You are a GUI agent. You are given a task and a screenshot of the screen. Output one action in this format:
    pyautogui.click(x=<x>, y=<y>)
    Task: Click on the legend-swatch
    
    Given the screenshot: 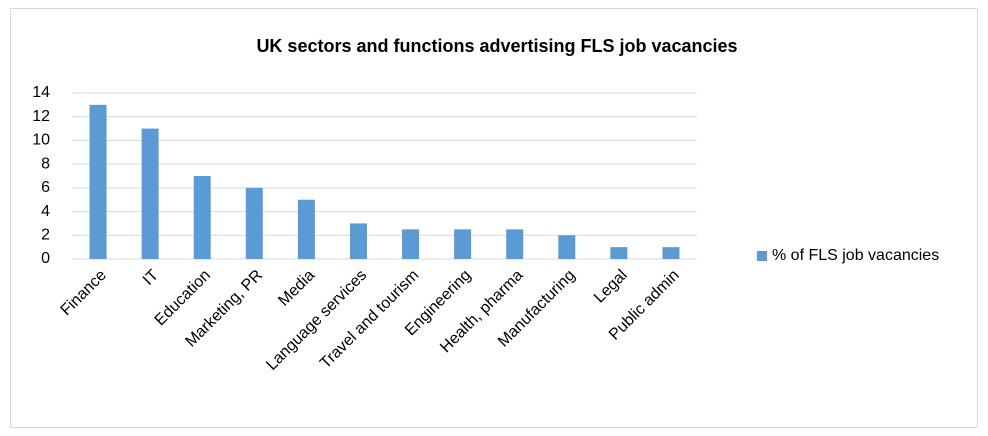 What is the action you would take?
    pyautogui.click(x=762, y=256)
    